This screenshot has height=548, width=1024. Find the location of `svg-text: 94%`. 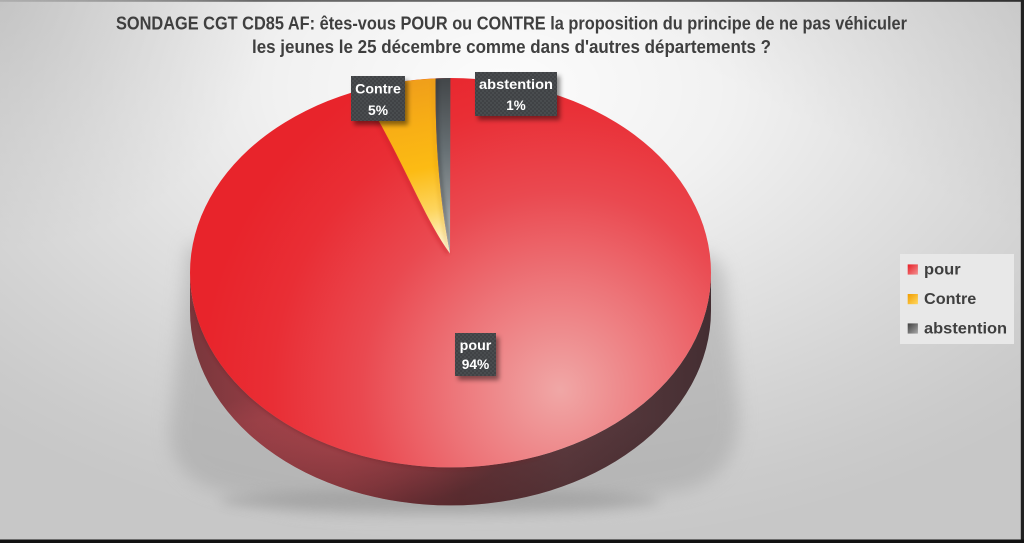

svg-text: 94% is located at coordinates (476, 364).